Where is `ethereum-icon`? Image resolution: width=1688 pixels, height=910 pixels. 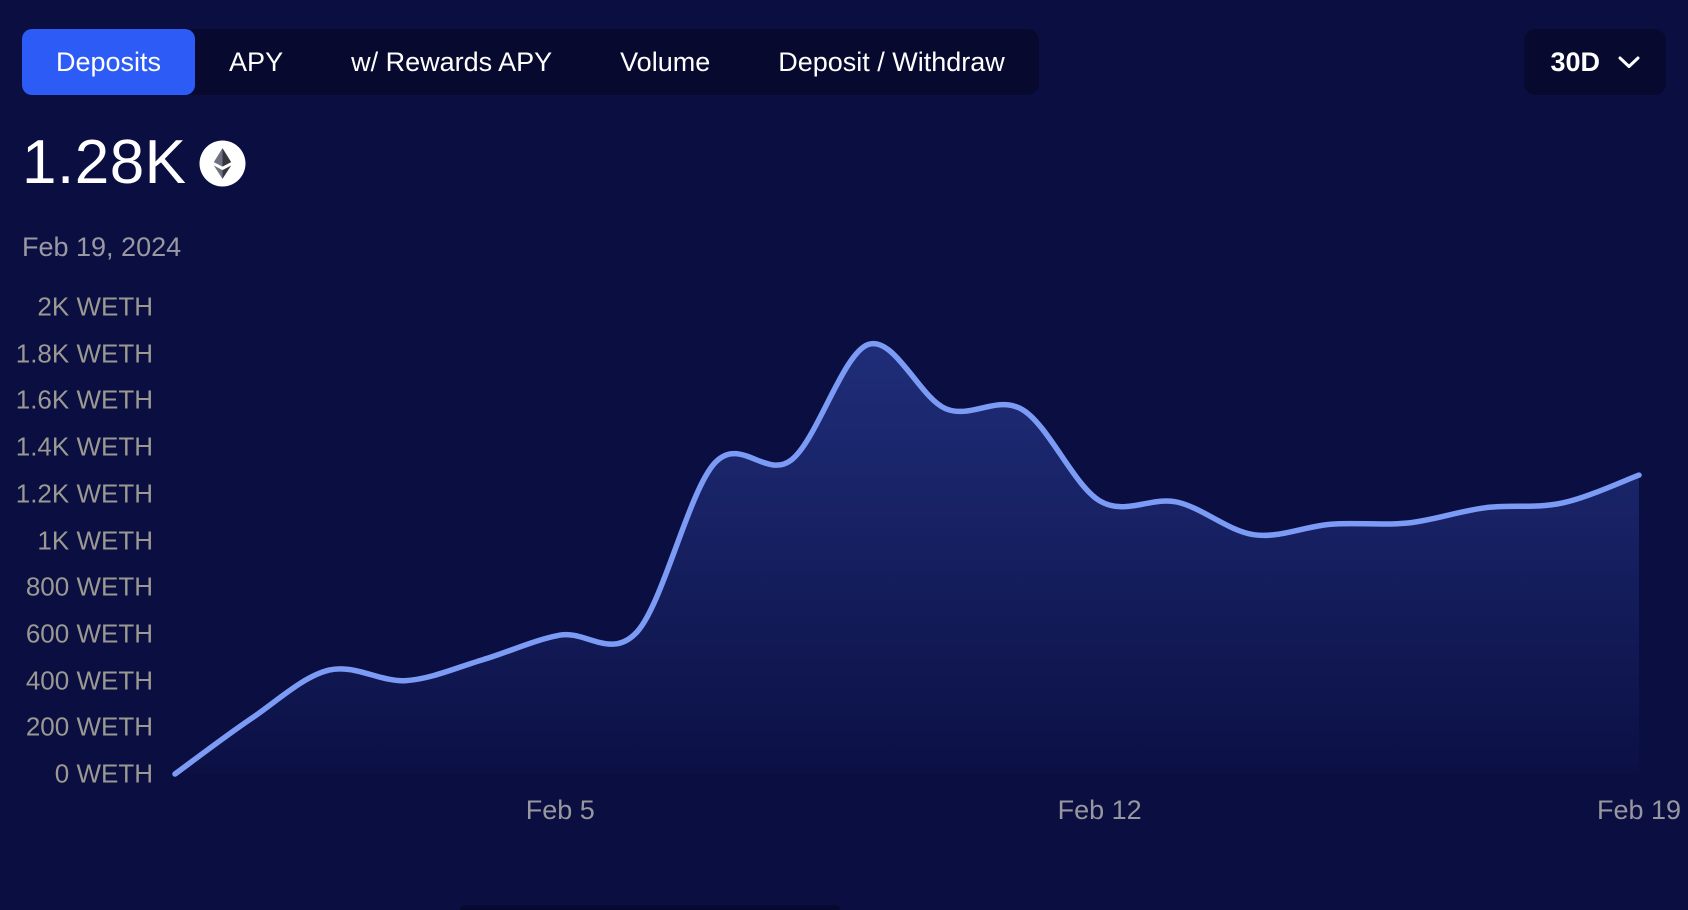 ethereum-icon is located at coordinates (222, 163).